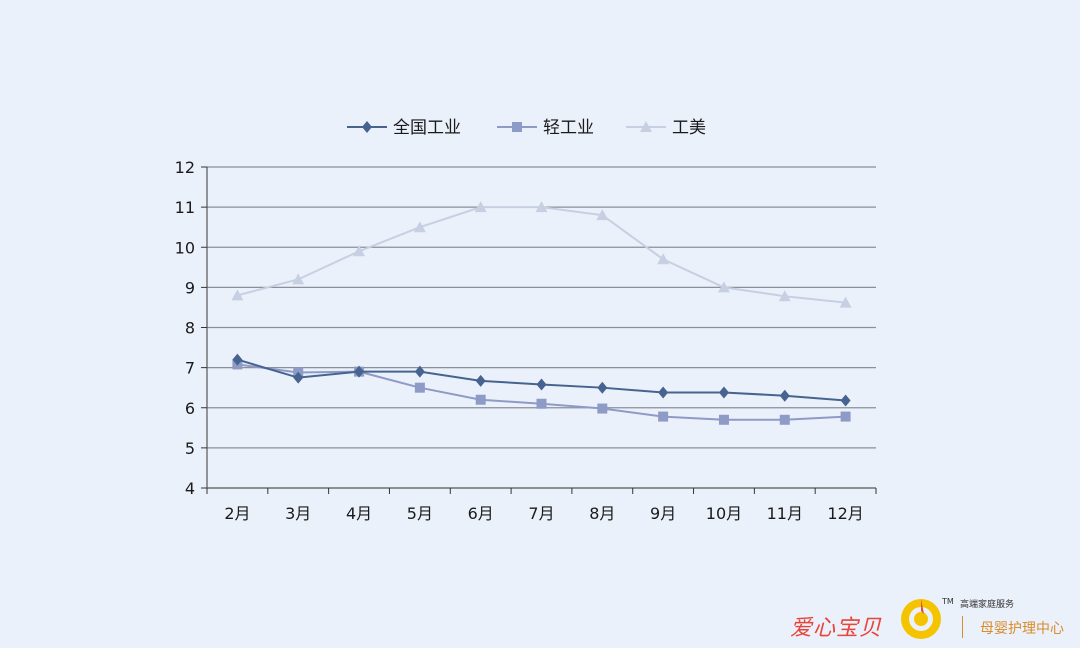  I want to click on x-tick-label: 11月, so click(785, 513).